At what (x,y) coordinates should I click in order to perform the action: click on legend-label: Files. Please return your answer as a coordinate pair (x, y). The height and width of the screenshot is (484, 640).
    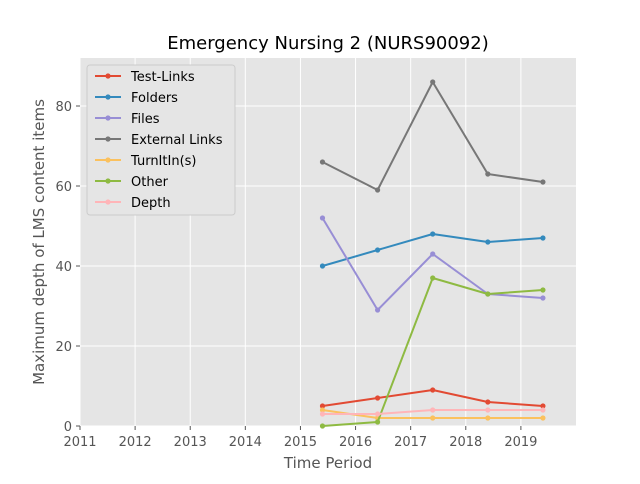
    Looking at the image, I should click on (145, 119).